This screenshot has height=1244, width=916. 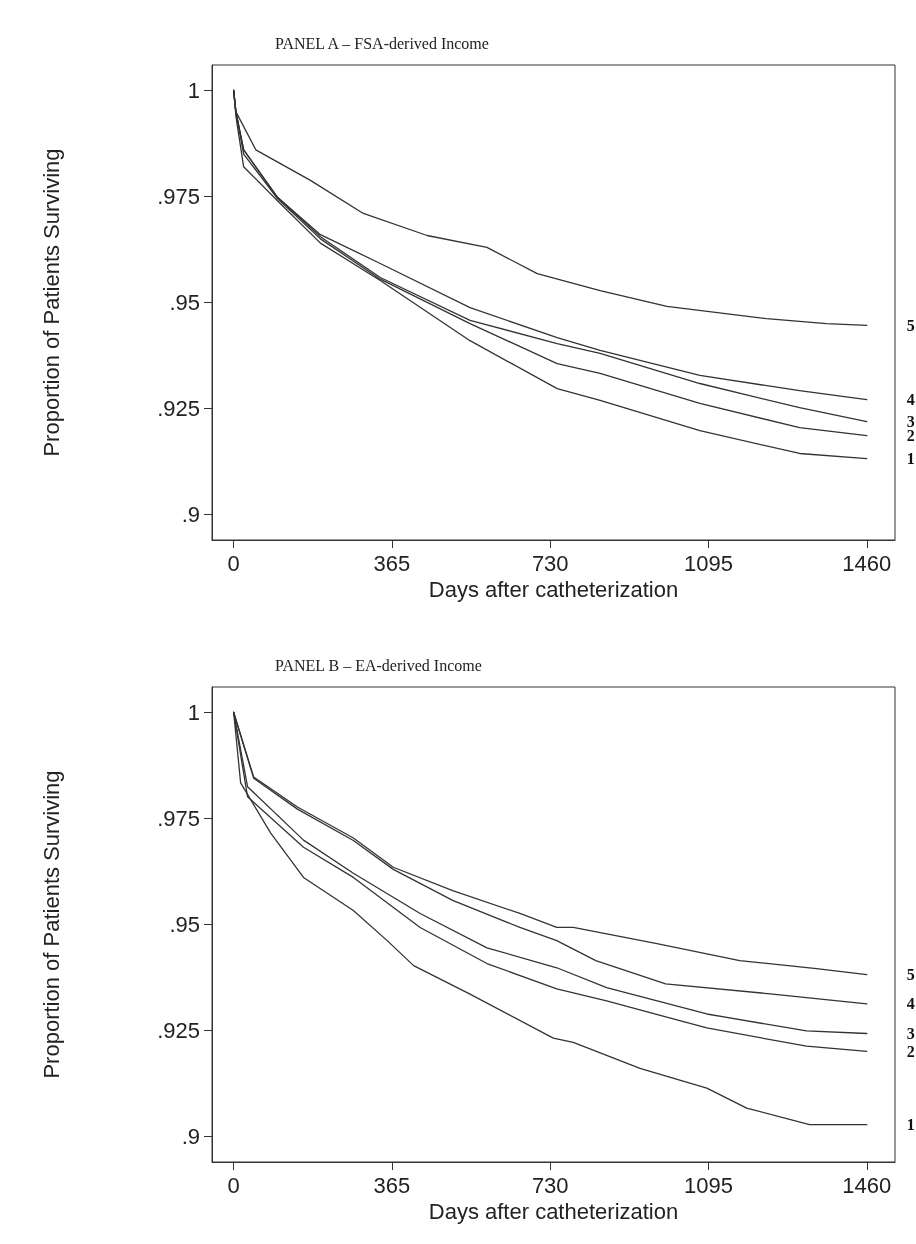 I want to click on chart-title: PANEL A – FSA-derived Income, so click(x=382, y=43).